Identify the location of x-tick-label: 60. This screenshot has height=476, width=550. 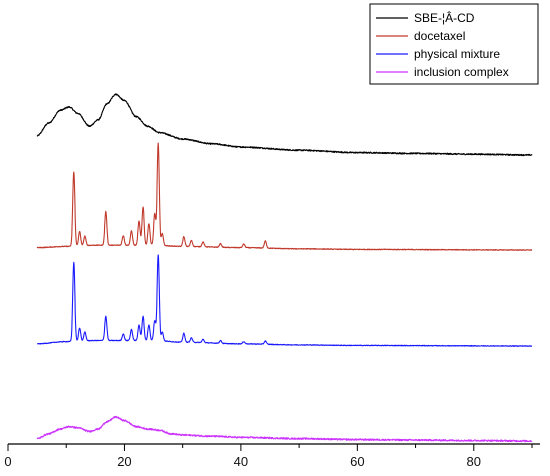
(357, 461).